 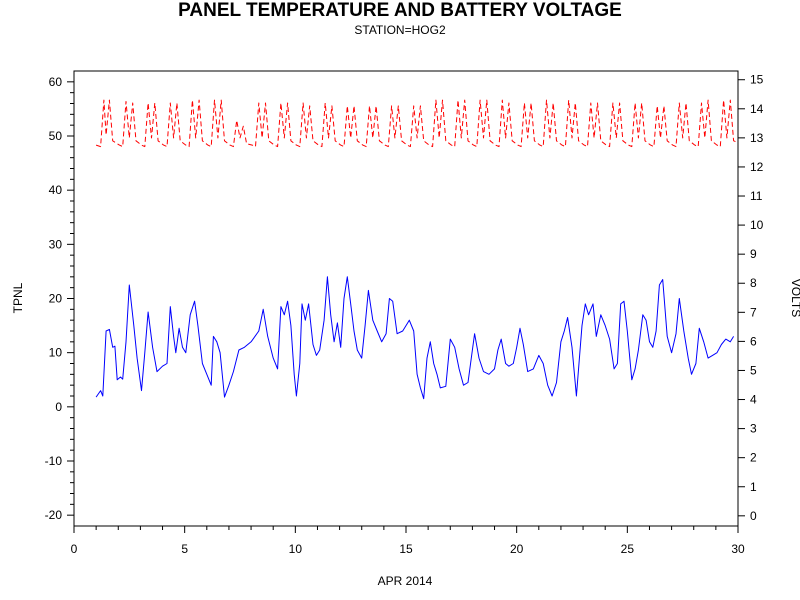 I want to click on y-right-tick-label: 10, so click(x=757, y=225).